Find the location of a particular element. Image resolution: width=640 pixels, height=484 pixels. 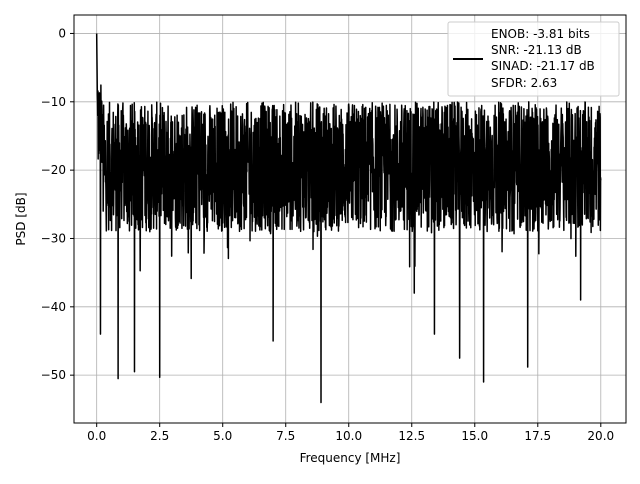

x-tick-label: 7.5 is located at coordinates (285, 436).